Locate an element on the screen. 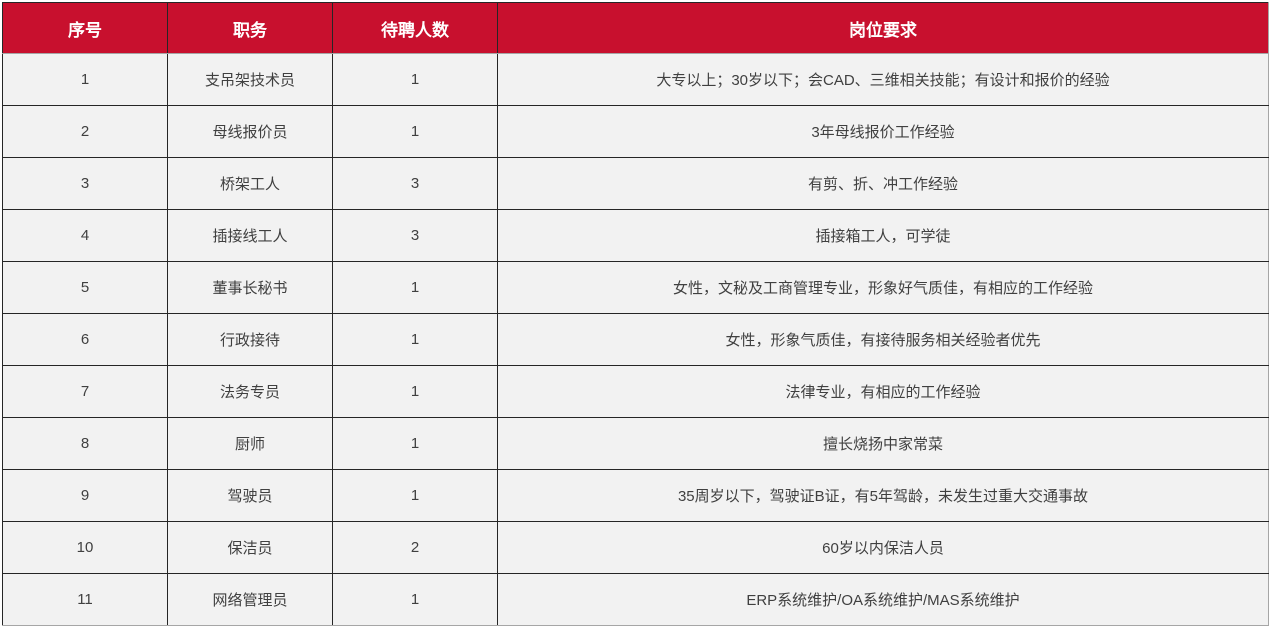  table-row: 8 厨师 1 擅长烧扬中家常菜 is located at coordinates (635, 443).